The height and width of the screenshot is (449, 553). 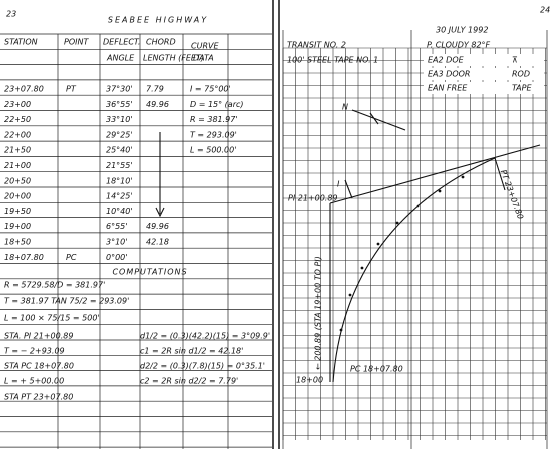 I want to click on computation: STA PT 23+07.80, so click(x=38, y=397).